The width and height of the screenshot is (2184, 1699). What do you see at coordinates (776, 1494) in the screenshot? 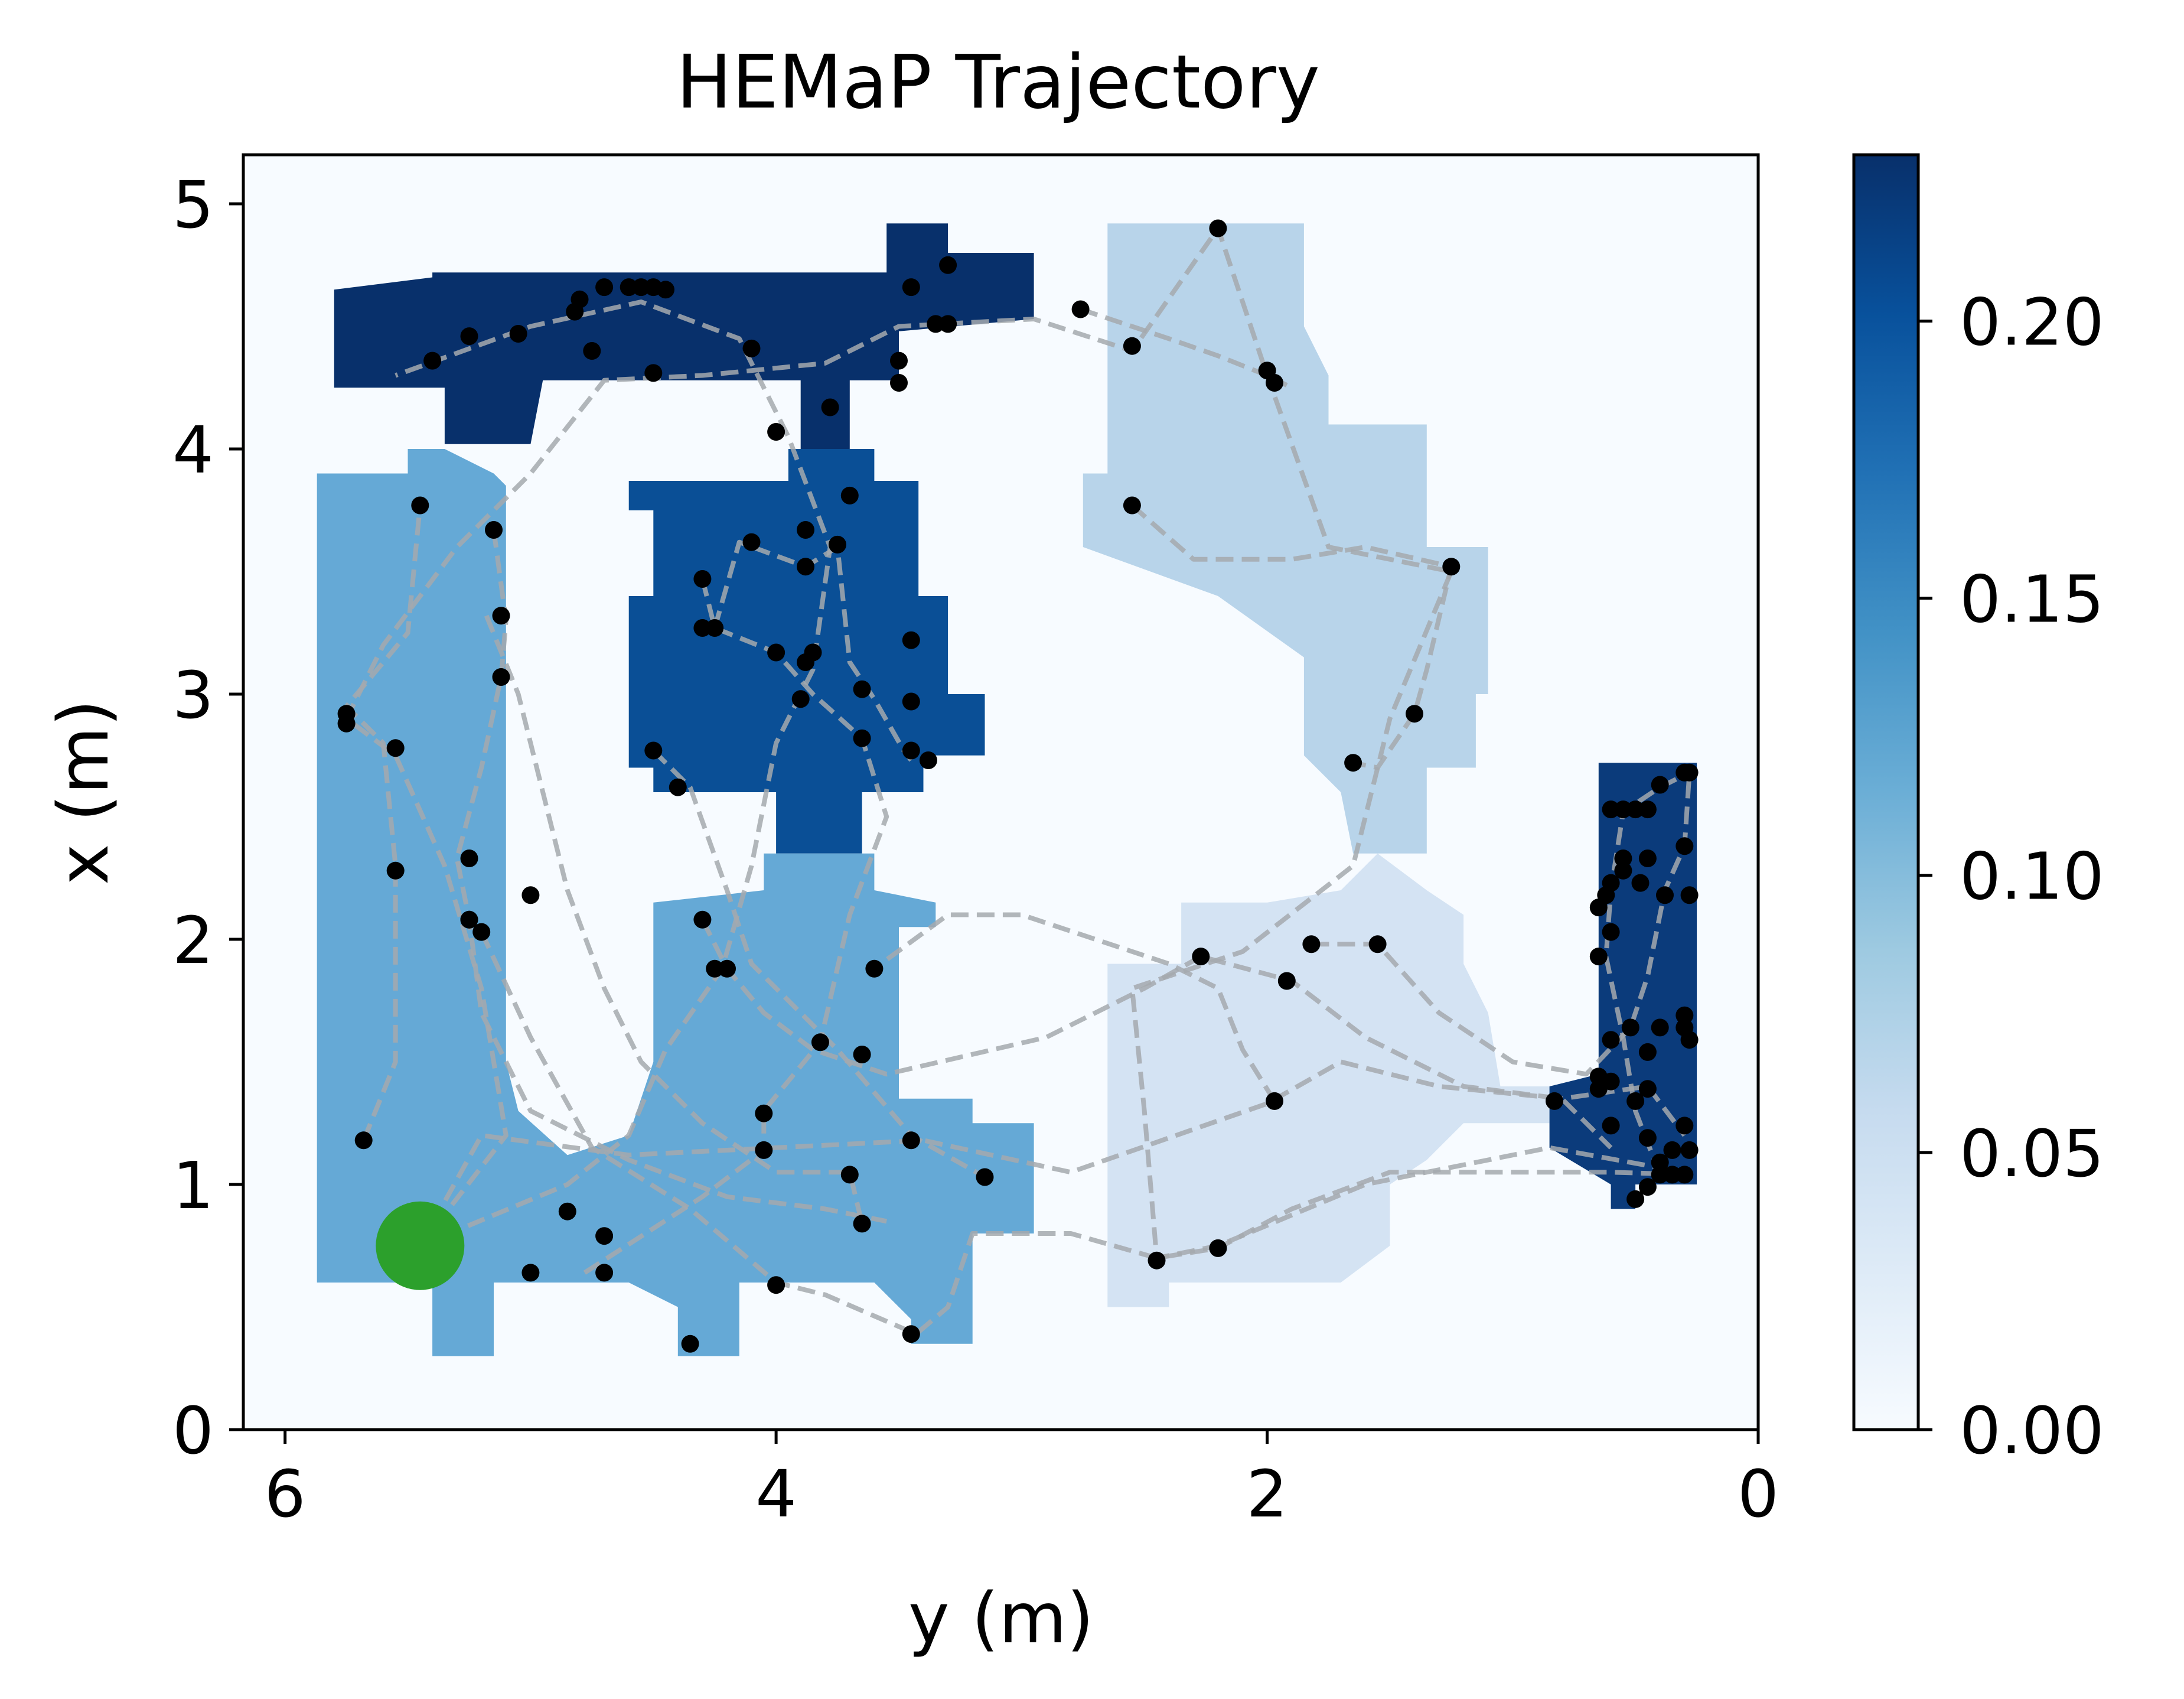
I see `x-tick-label: 4` at bounding box center [776, 1494].